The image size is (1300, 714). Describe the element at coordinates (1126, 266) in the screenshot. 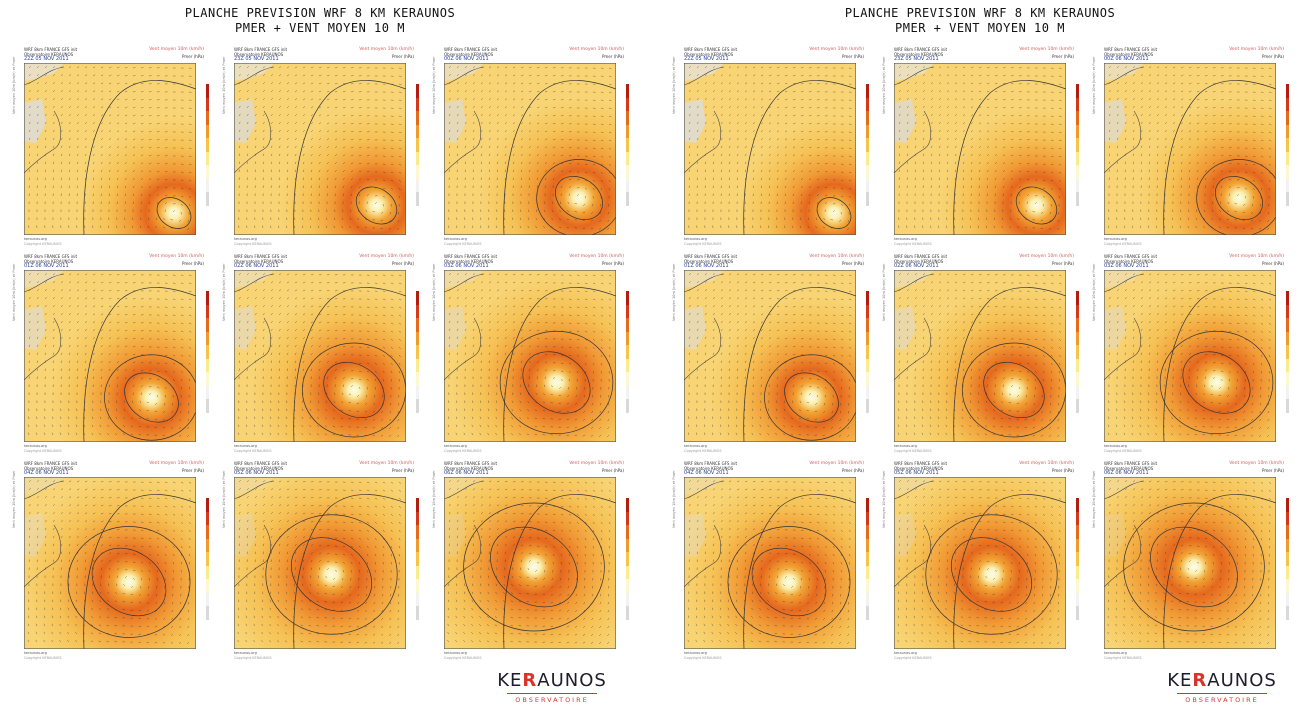

I see `panel-valid-date: 03Z 06 NOV 2011` at that location.